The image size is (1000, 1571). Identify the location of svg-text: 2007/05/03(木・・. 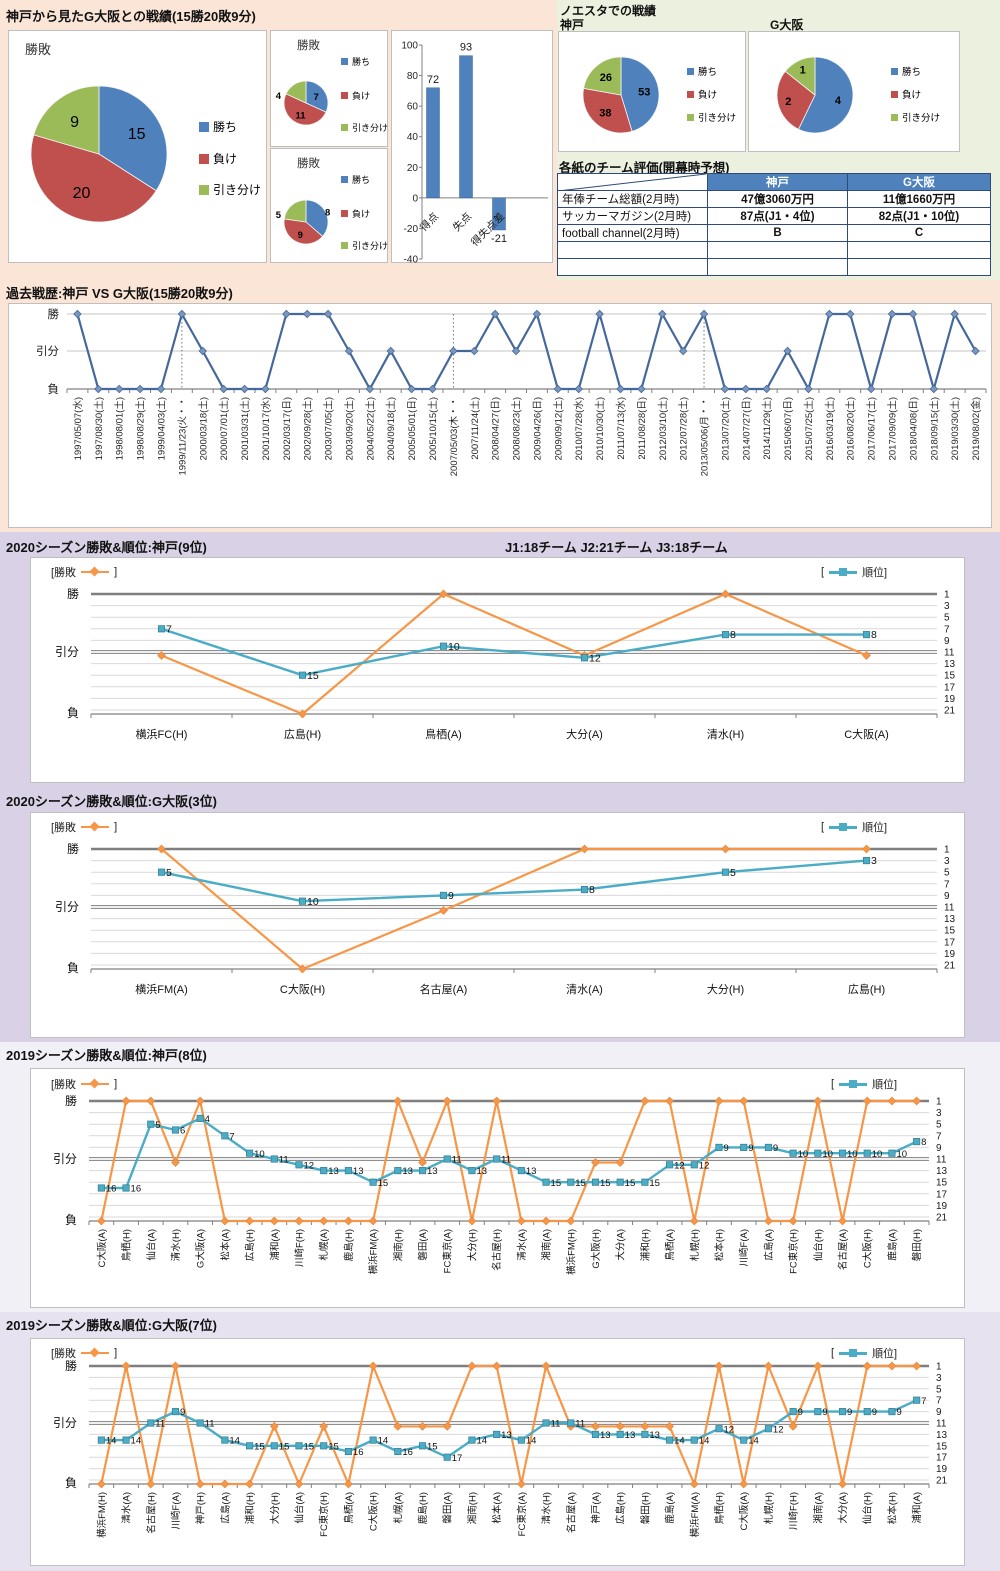
(454, 436).